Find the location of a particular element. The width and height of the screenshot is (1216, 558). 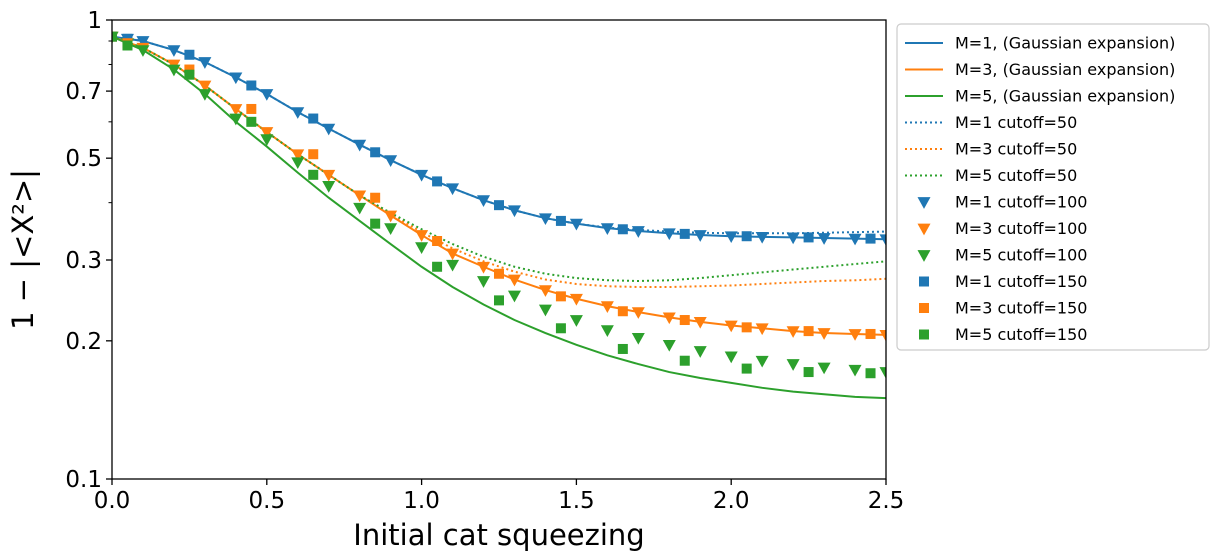

legend-entry-m-5-cutoff-50: M=5 cutoff=50 is located at coordinates (991, 175).